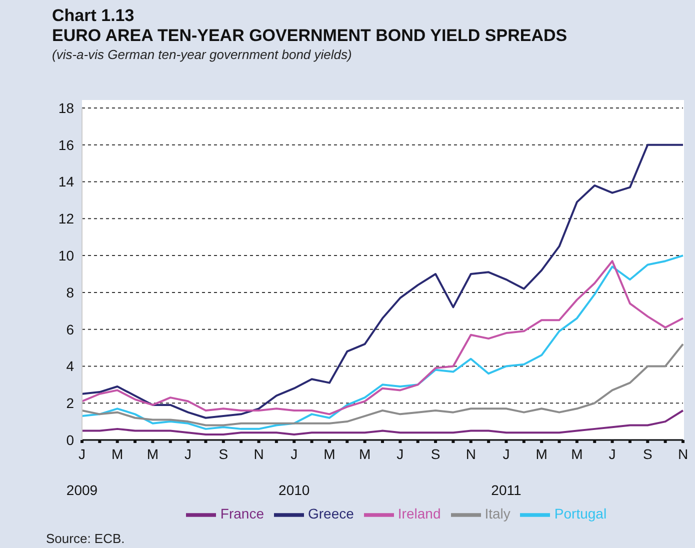 The width and height of the screenshot is (695, 548). What do you see at coordinates (331, 514) in the screenshot?
I see `legend-label: Greece` at bounding box center [331, 514].